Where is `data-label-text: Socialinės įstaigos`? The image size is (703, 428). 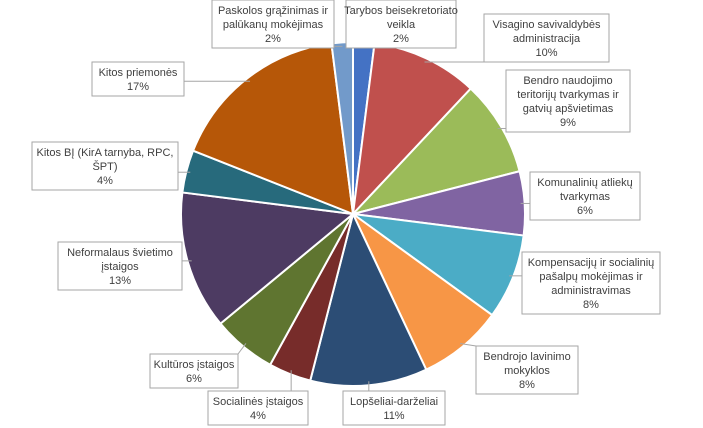 data-label-text: Socialinės įstaigos is located at coordinates (258, 402).